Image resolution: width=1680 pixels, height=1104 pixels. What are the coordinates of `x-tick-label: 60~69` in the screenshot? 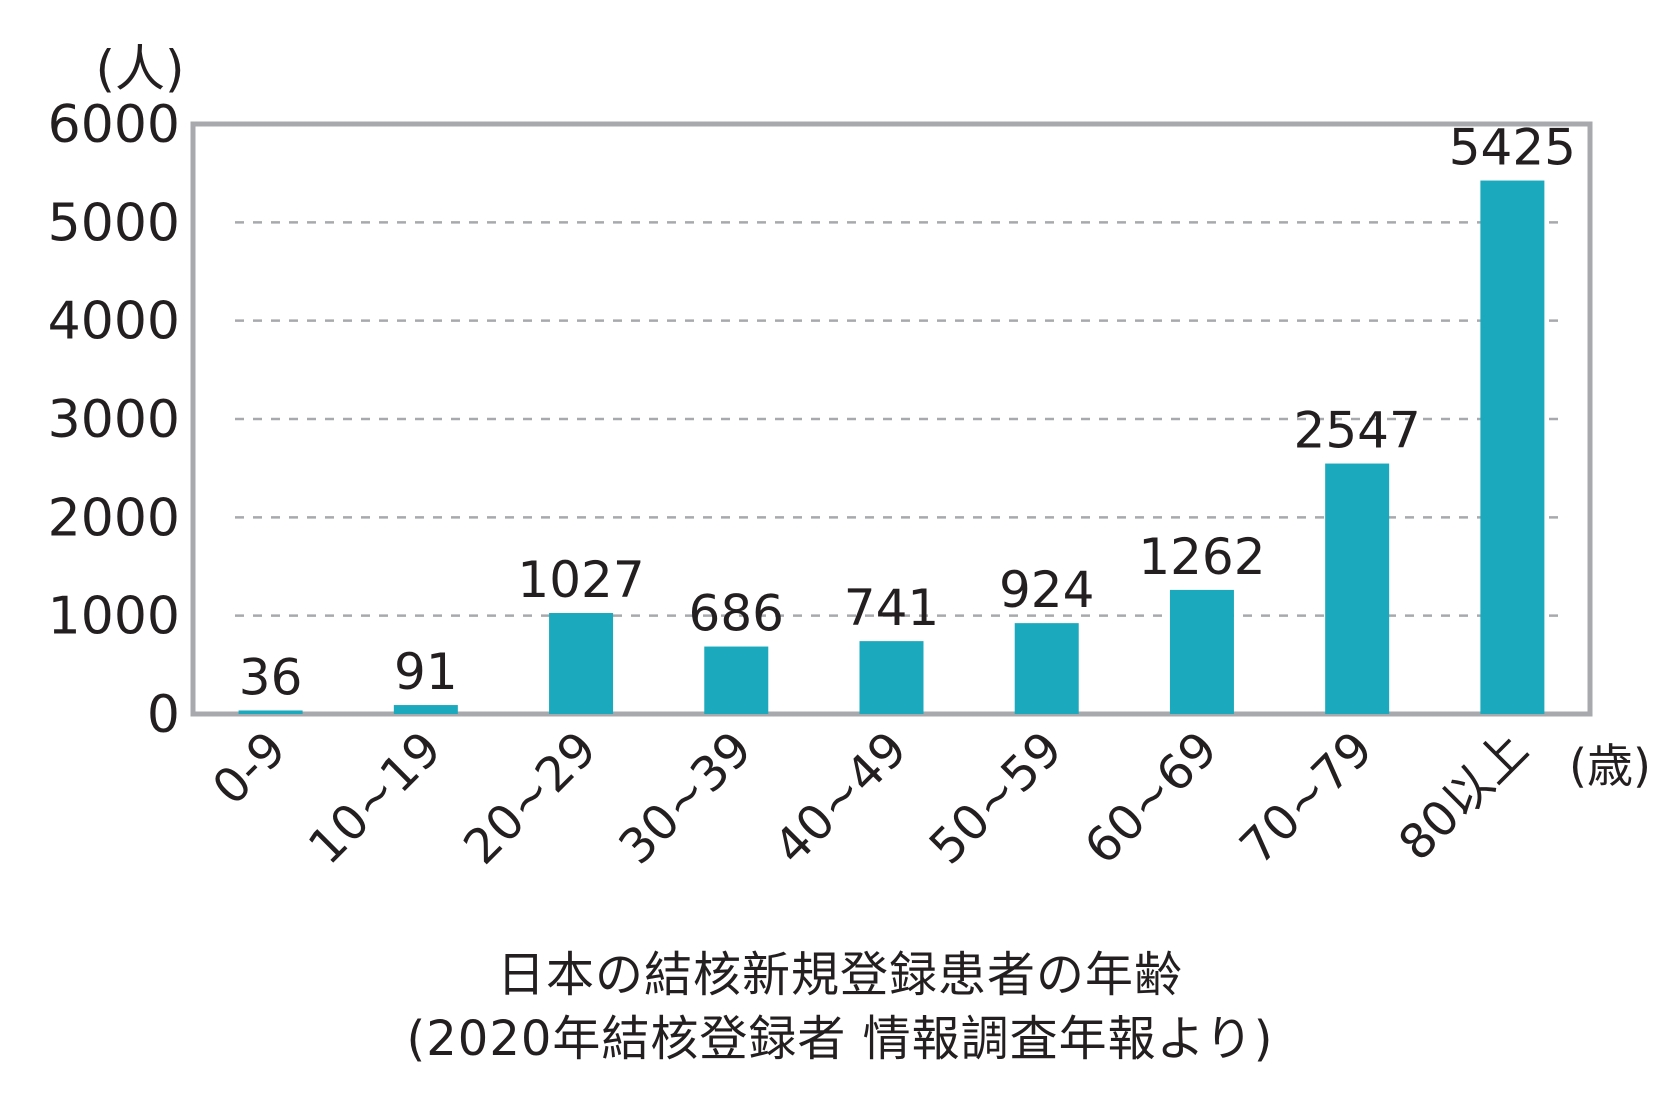 It's located at (1151, 798).